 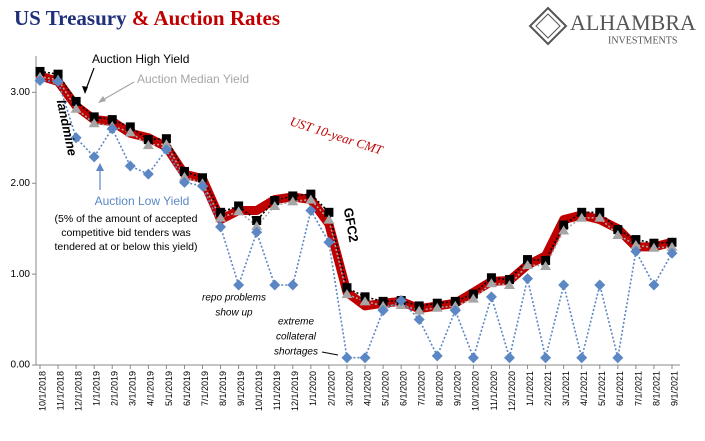 What do you see at coordinates (612, 26) in the screenshot?
I see `logo: ALHAMBRA INVESTMENTS` at bounding box center [612, 26].